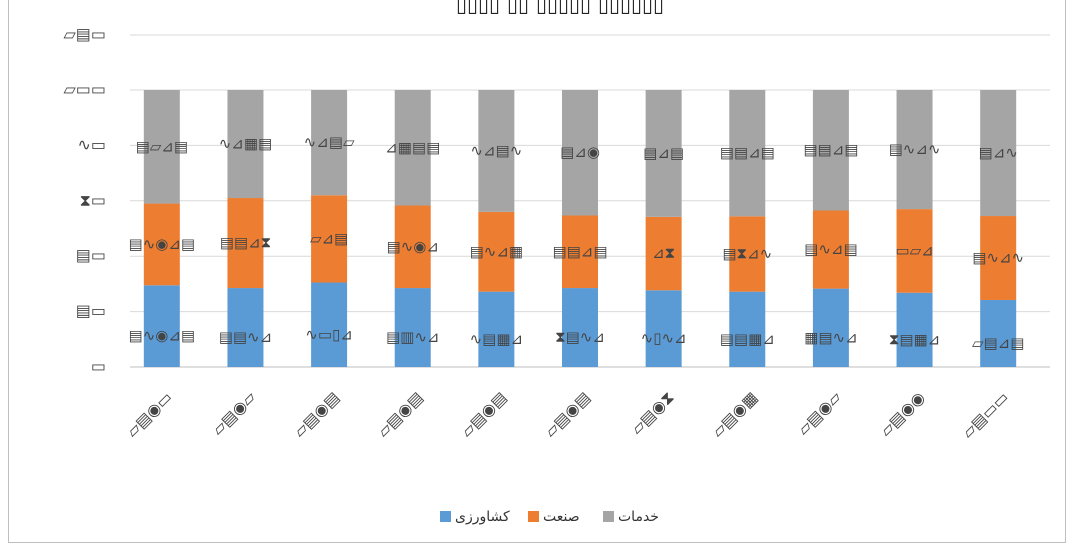 The image size is (1073, 548). Describe the element at coordinates (664, 338) in the screenshot. I see `data-label: ∿▯∿⊿` at that location.